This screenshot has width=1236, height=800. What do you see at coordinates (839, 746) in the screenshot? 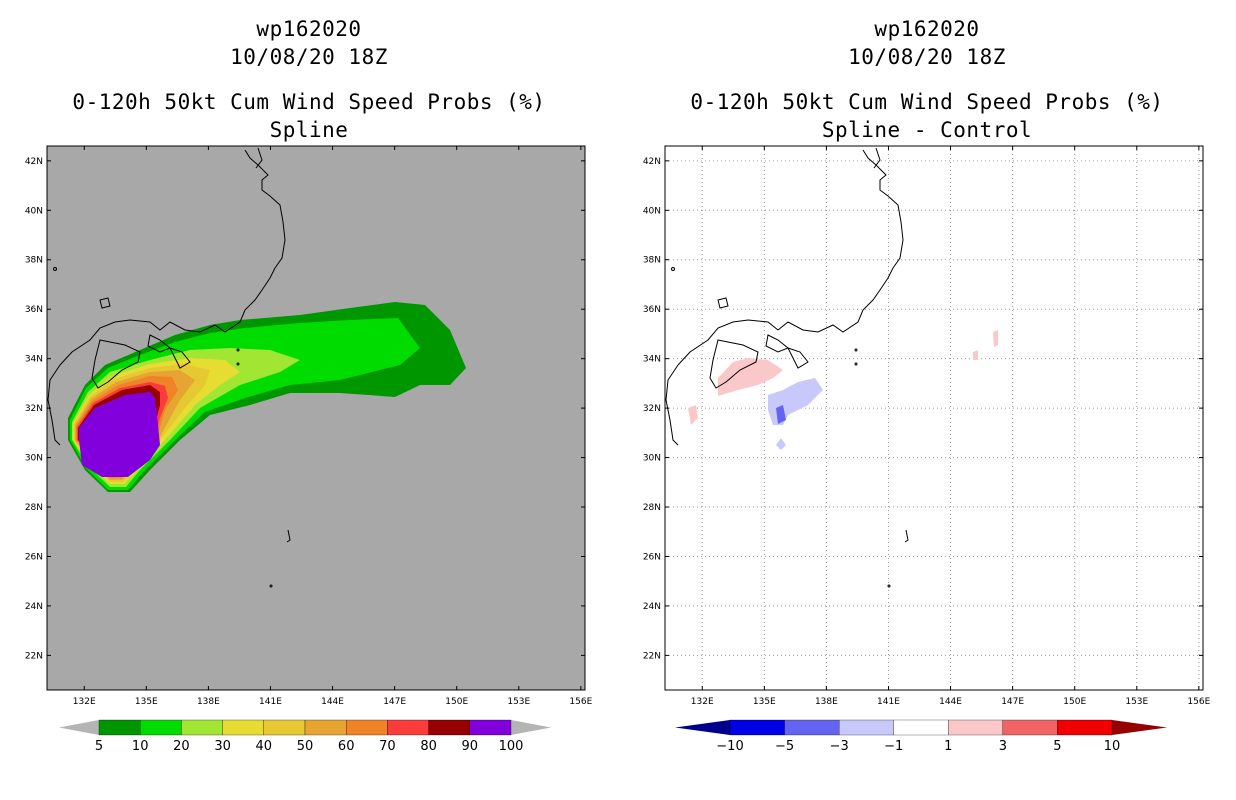
I see `colorbar-label: −3` at bounding box center [839, 746].